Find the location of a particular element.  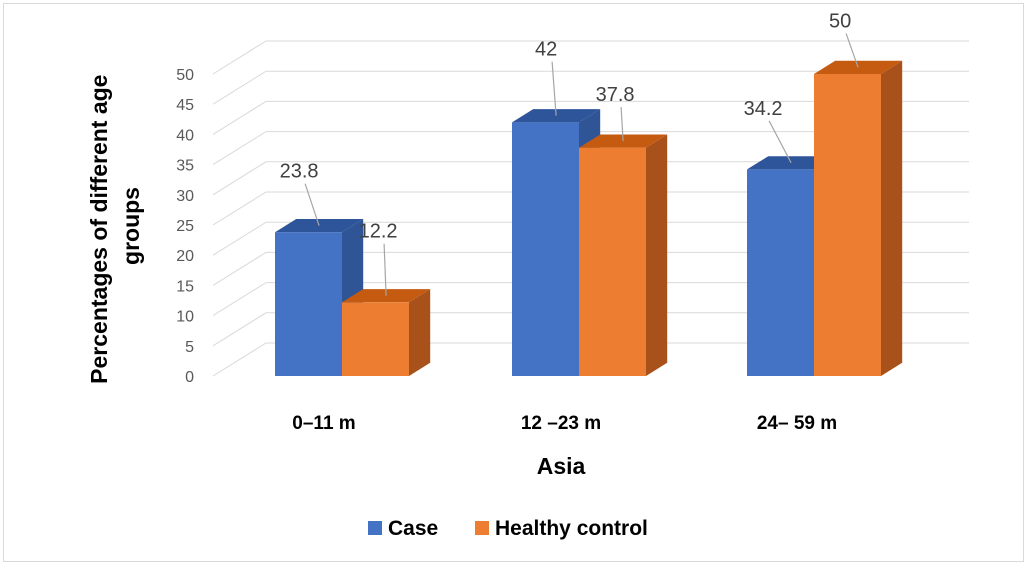

y-tick-label-7: 35 is located at coordinates (185, 166).